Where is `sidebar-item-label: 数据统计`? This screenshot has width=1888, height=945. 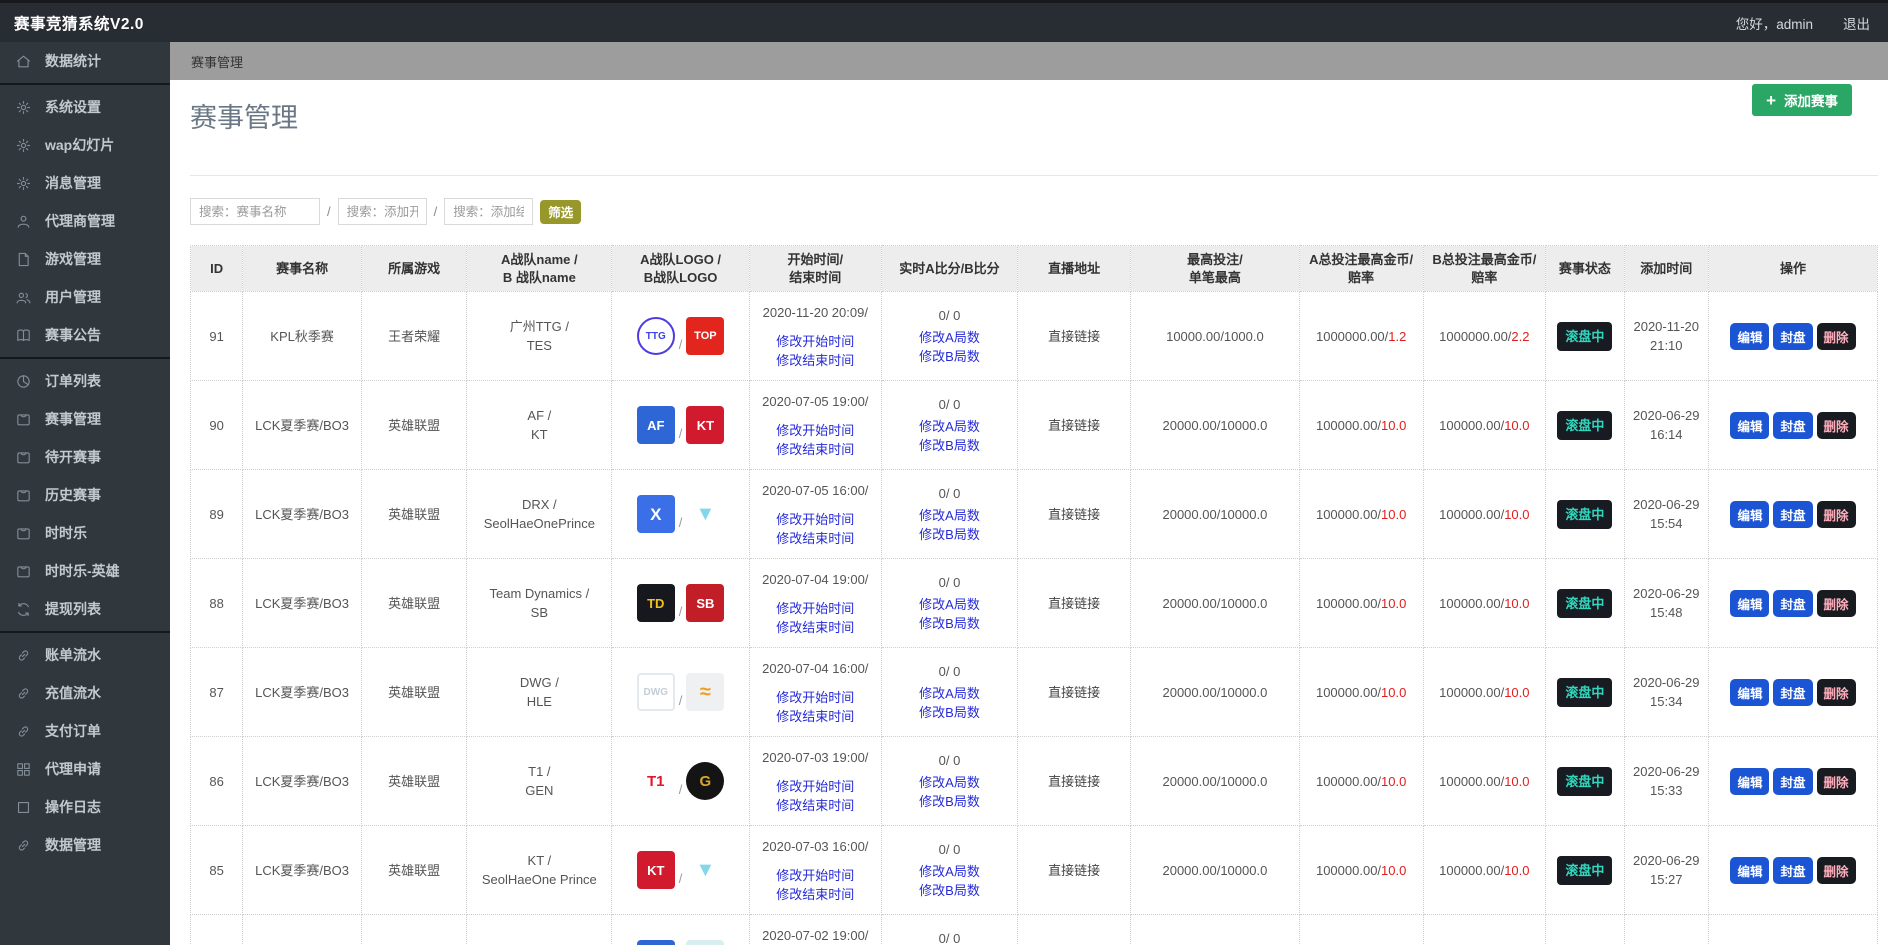
sidebar-item-label: 数据统计 is located at coordinates (73, 61).